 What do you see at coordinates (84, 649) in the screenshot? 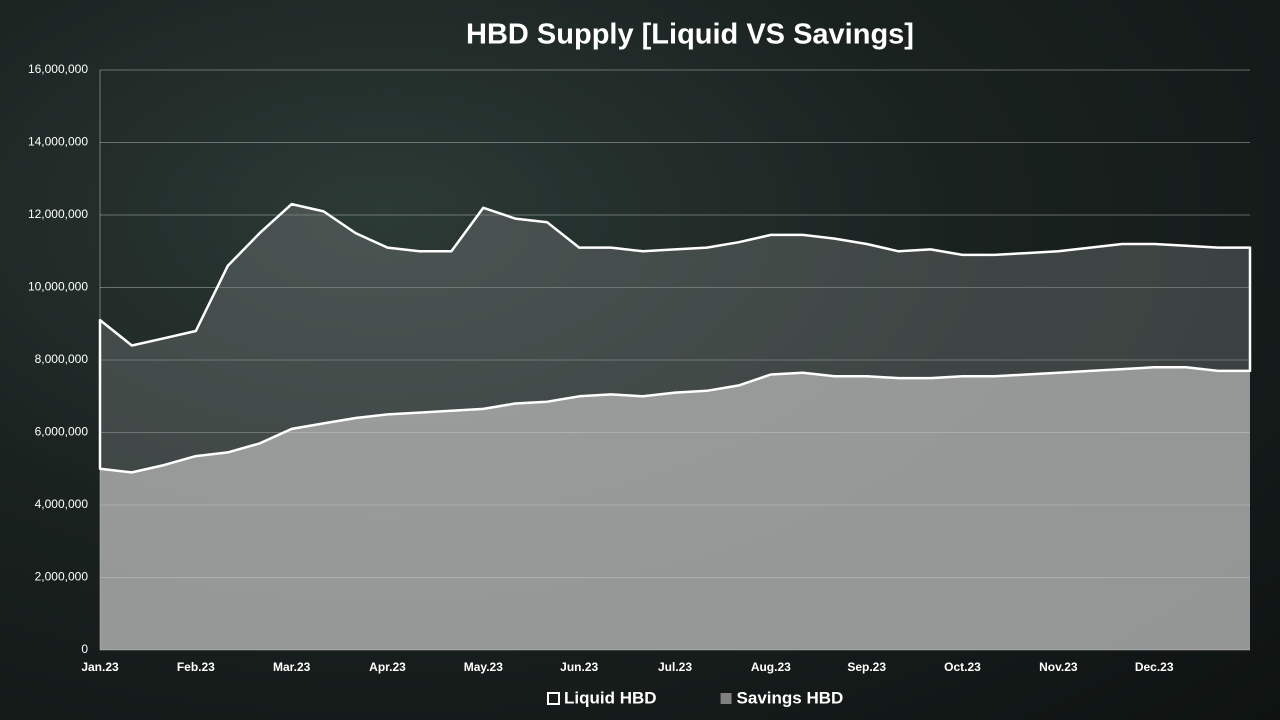
I see `y-tick-label: 0` at bounding box center [84, 649].